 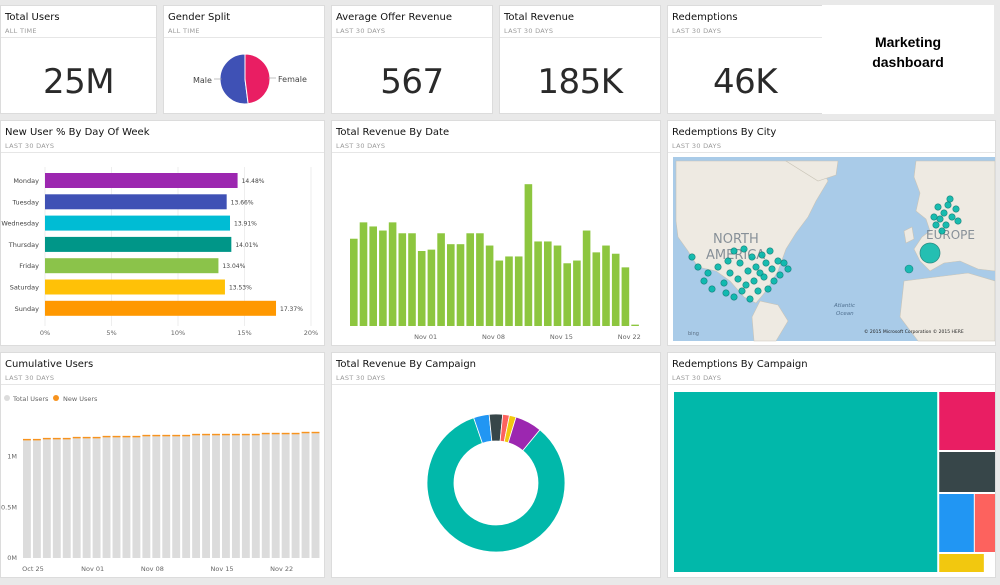 What do you see at coordinates (234, 79) in the screenshot?
I see `pie-slice-male` at bounding box center [234, 79].